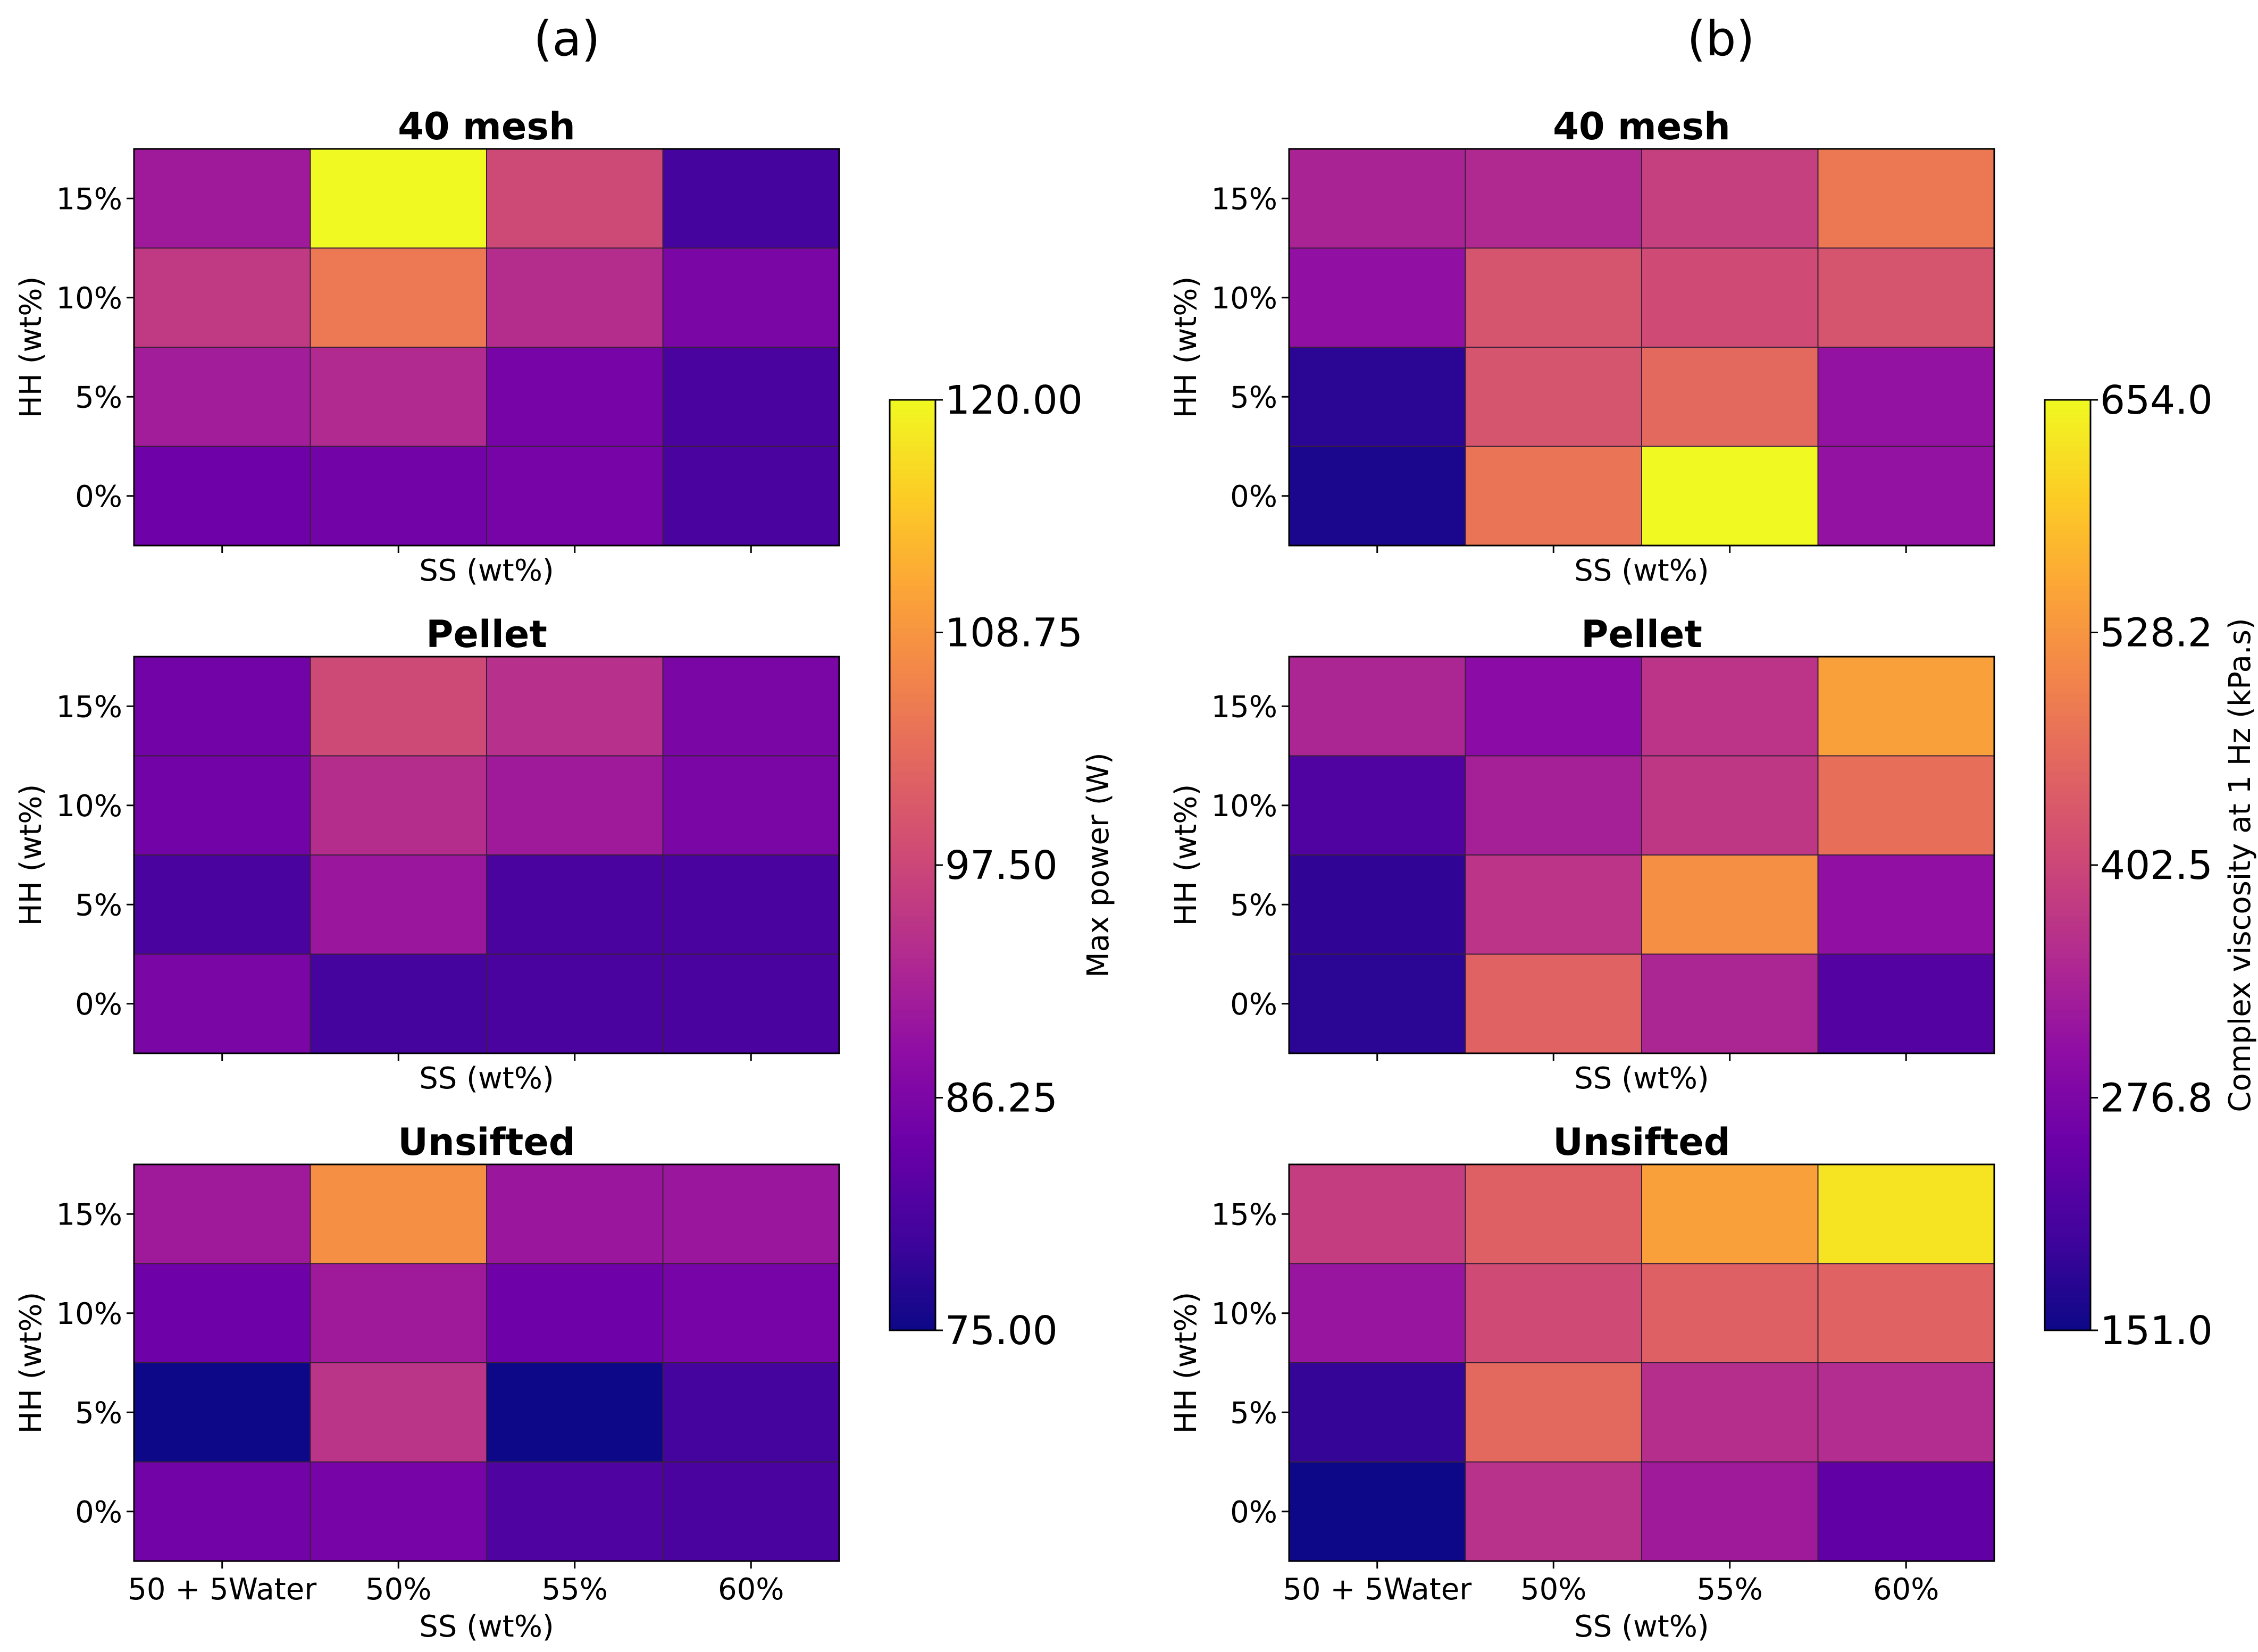  Describe the element at coordinates (2156, 633) in the screenshot. I see `colorbar-tick-label: 528.2` at that location.